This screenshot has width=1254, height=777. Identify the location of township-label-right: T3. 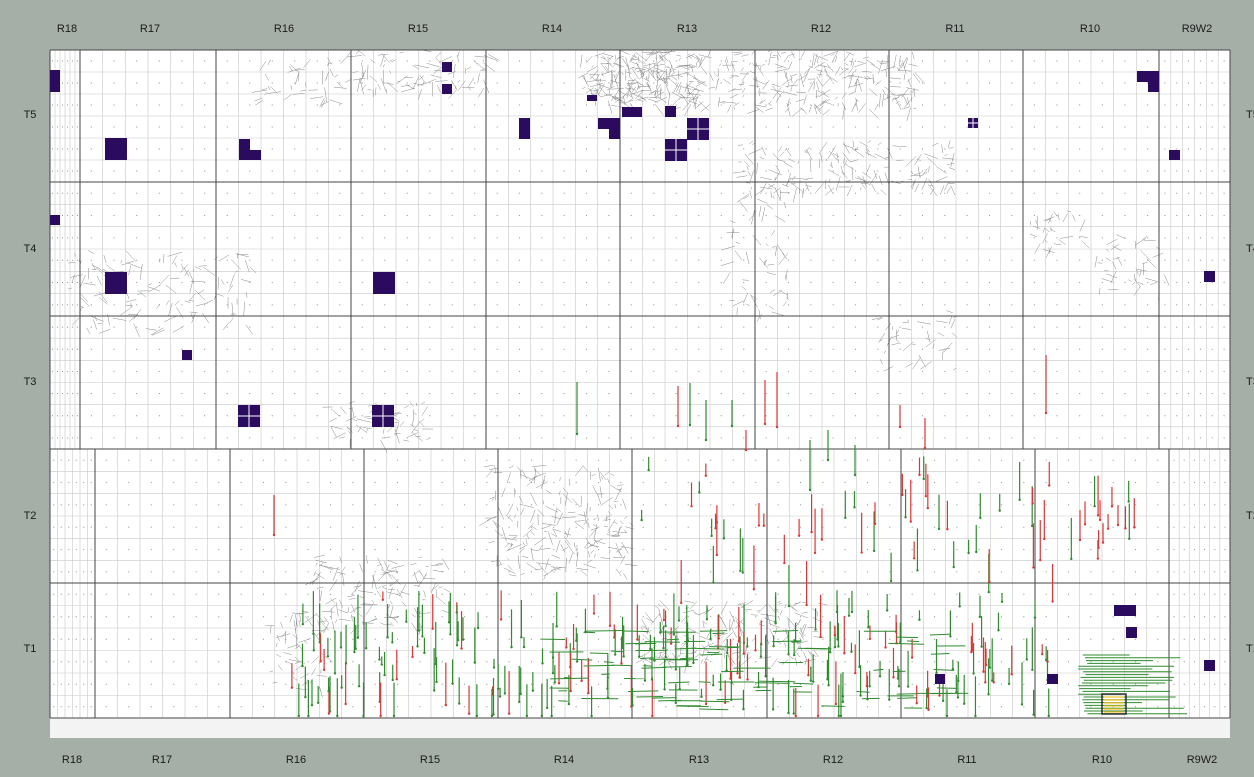
(1250, 382).